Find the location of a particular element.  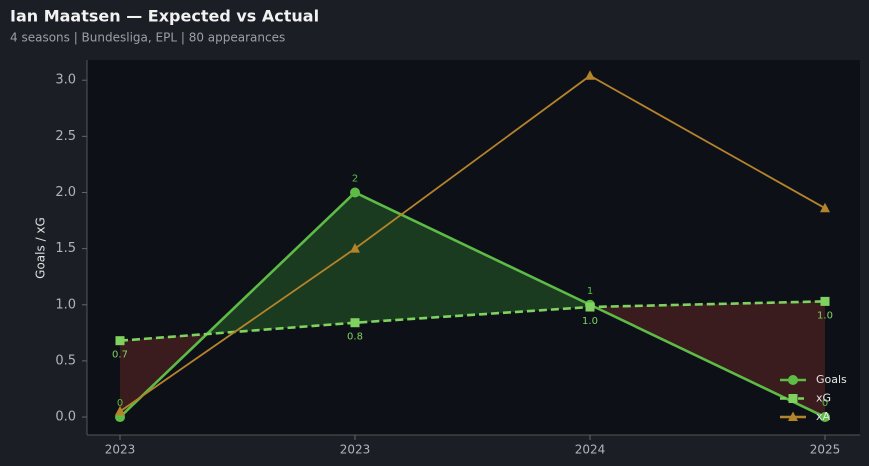

legend-label: xG is located at coordinates (823, 398).